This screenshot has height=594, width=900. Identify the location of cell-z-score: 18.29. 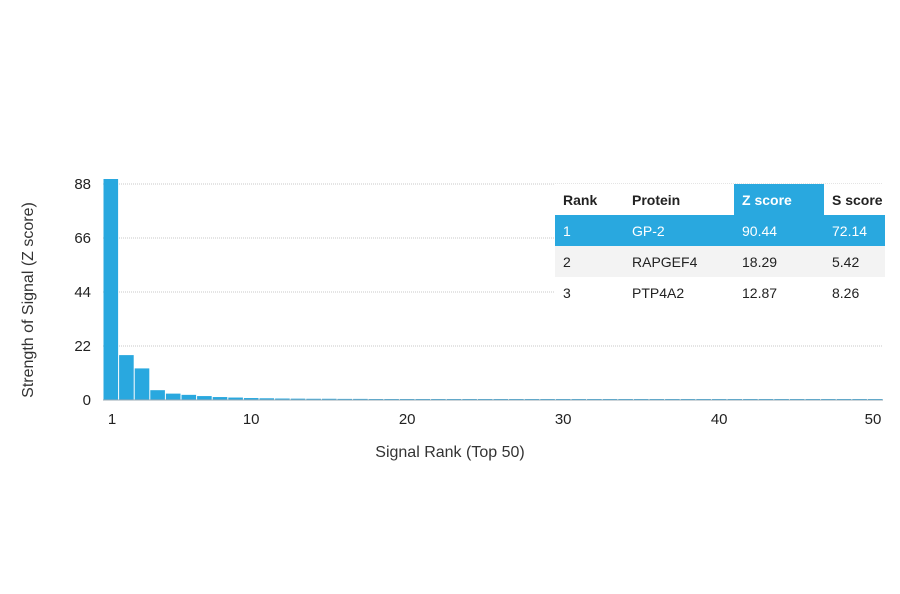
(779, 261).